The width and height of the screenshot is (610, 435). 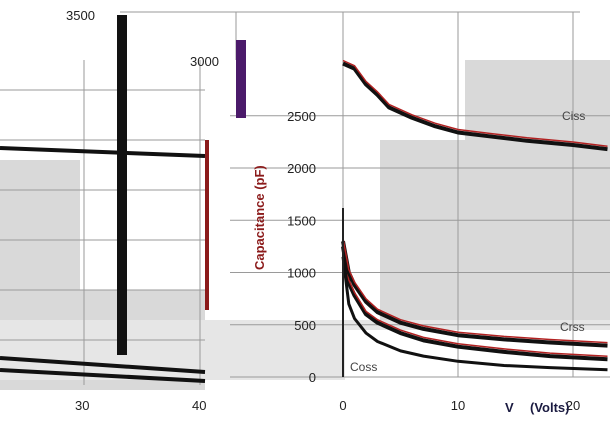 I want to click on bg-panel-left-mid, so click(x=142, y=225).